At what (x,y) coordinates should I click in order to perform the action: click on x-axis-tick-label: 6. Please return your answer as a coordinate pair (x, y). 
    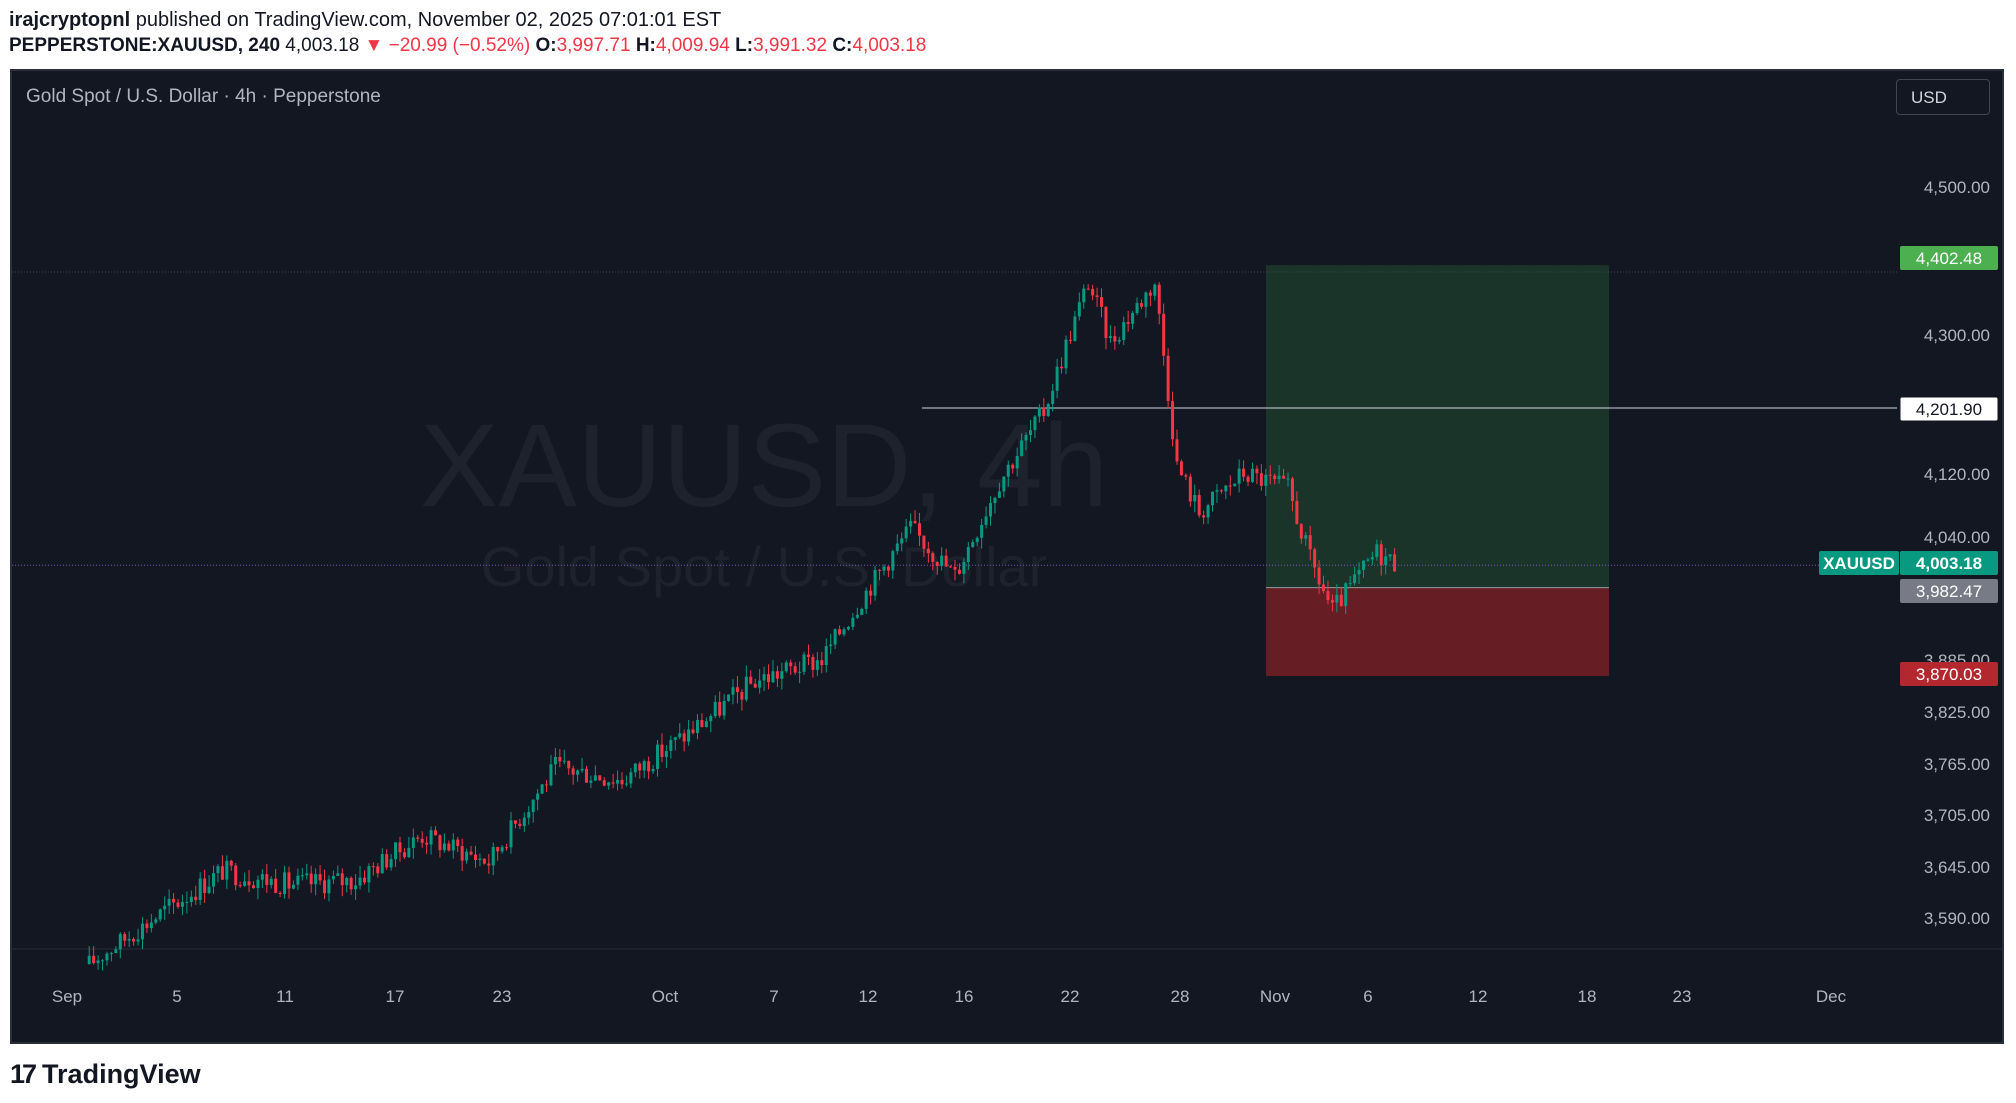
    Looking at the image, I should click on (1367, 996).